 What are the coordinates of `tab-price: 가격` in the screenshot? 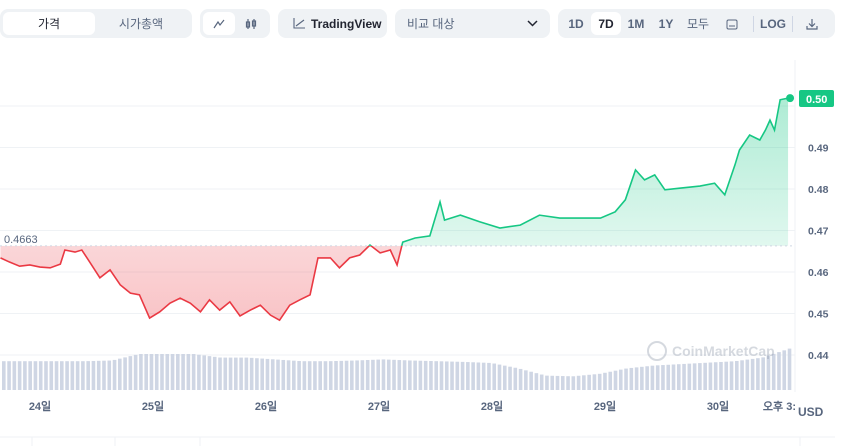 It's located at (49, 23).